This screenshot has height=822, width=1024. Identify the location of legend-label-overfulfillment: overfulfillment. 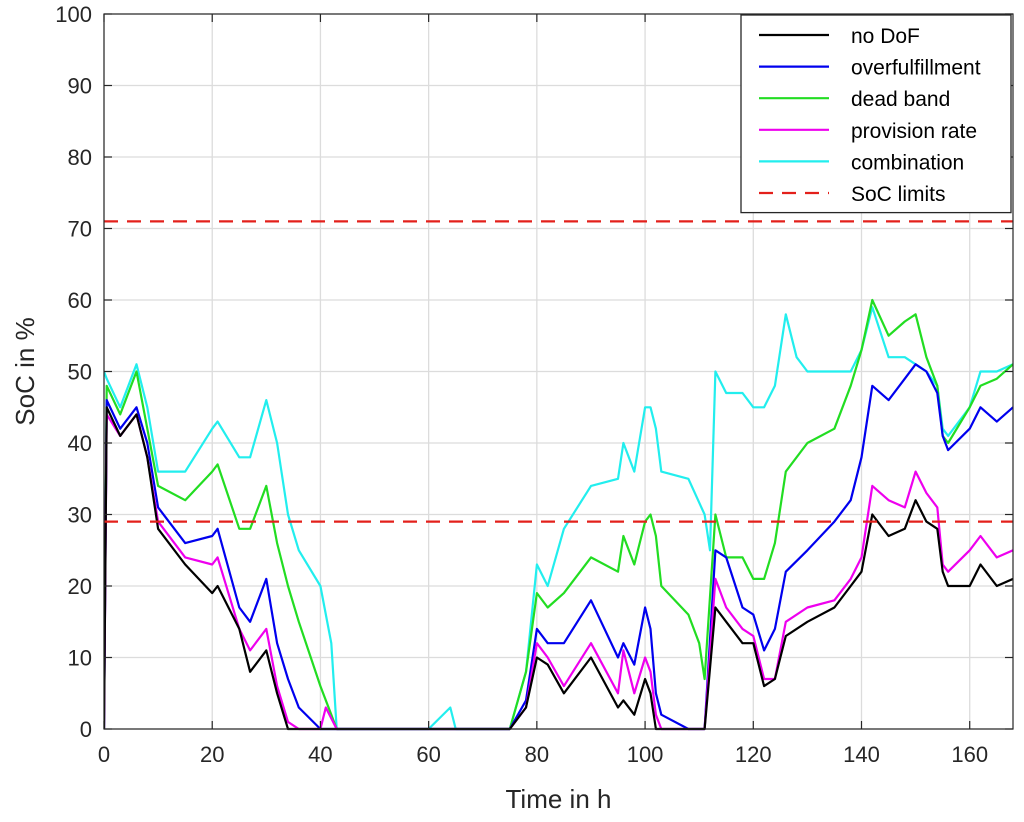
(916, 68).